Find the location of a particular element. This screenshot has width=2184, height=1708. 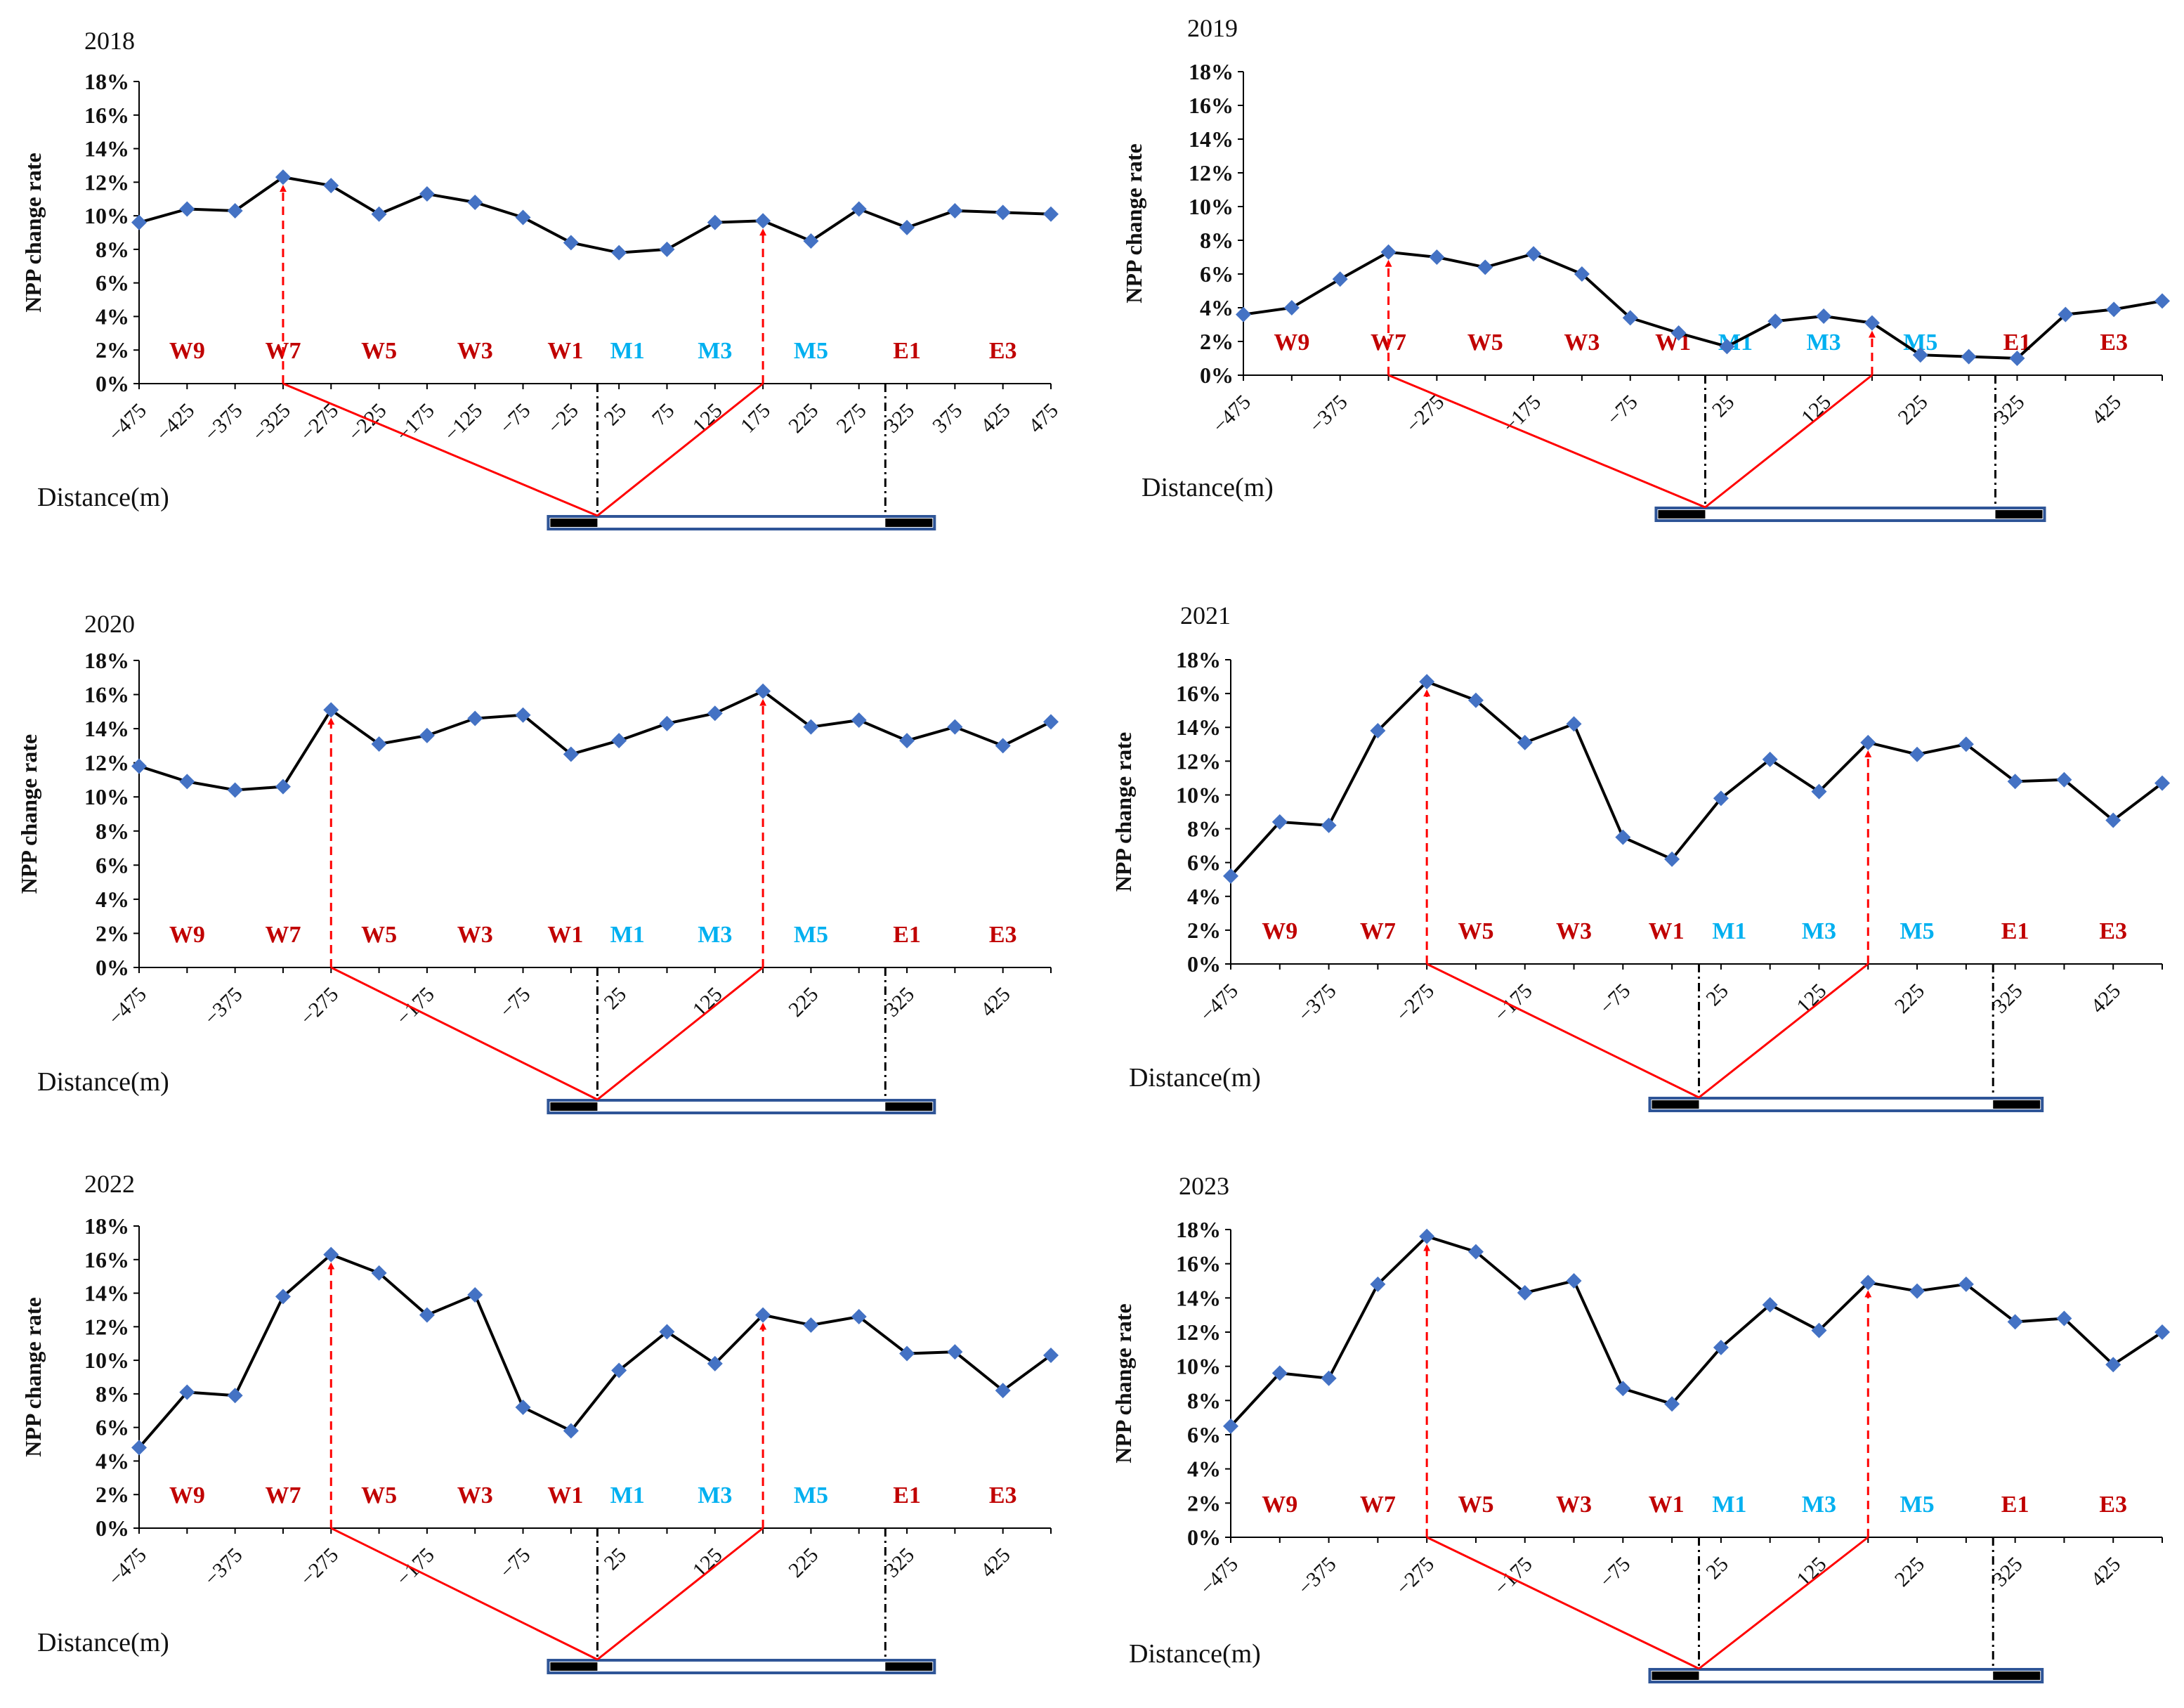

y-tick-label: 14% is located at coordinates (1211, 139).